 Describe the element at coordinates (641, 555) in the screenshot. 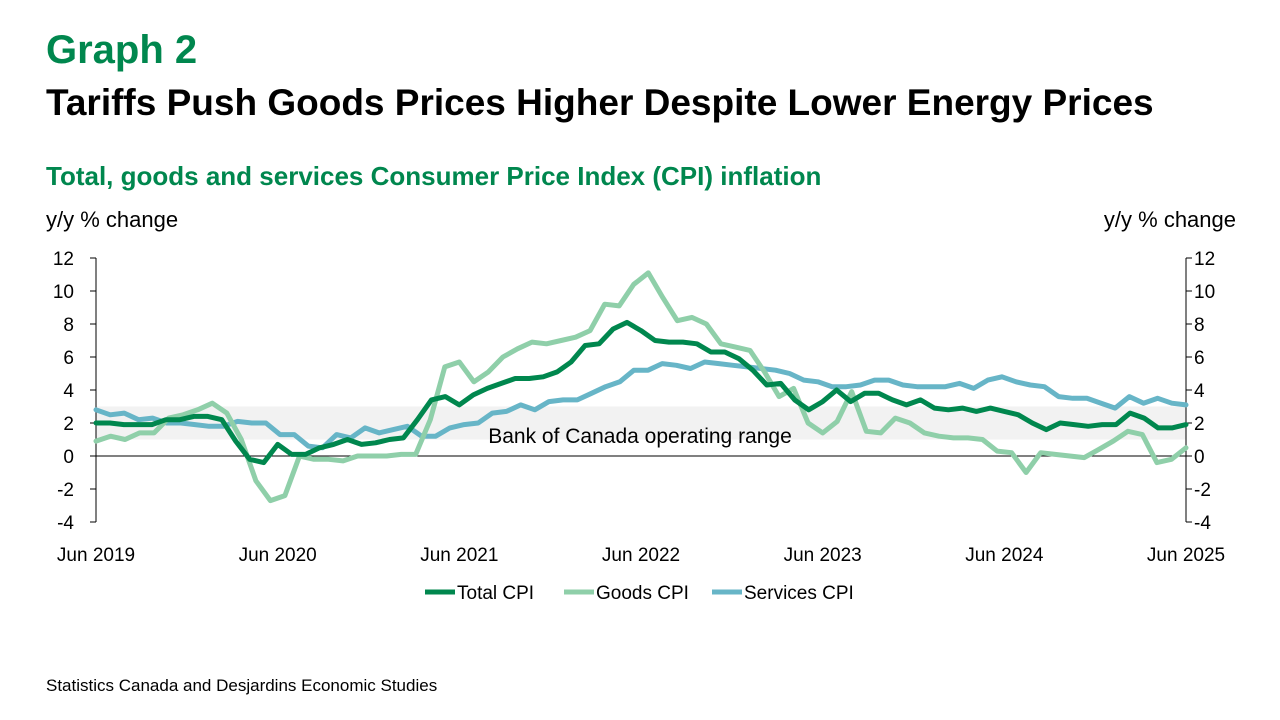

I see `x-tick-label: Jun 2022` at that location.